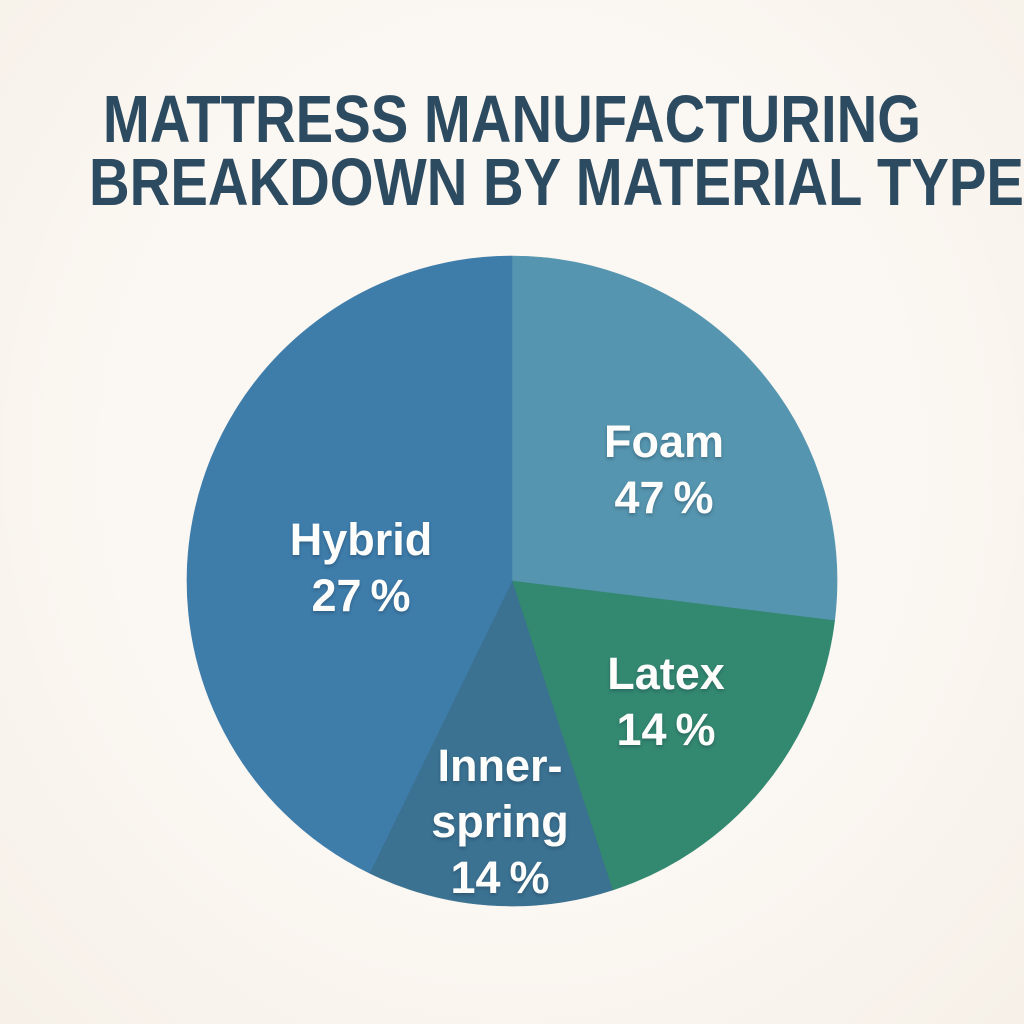 The image size is (1024, 1024). I want to click on chart-title-line-2: BREAKDOWN BY MATERIAL TYPE, so click(556, 182).